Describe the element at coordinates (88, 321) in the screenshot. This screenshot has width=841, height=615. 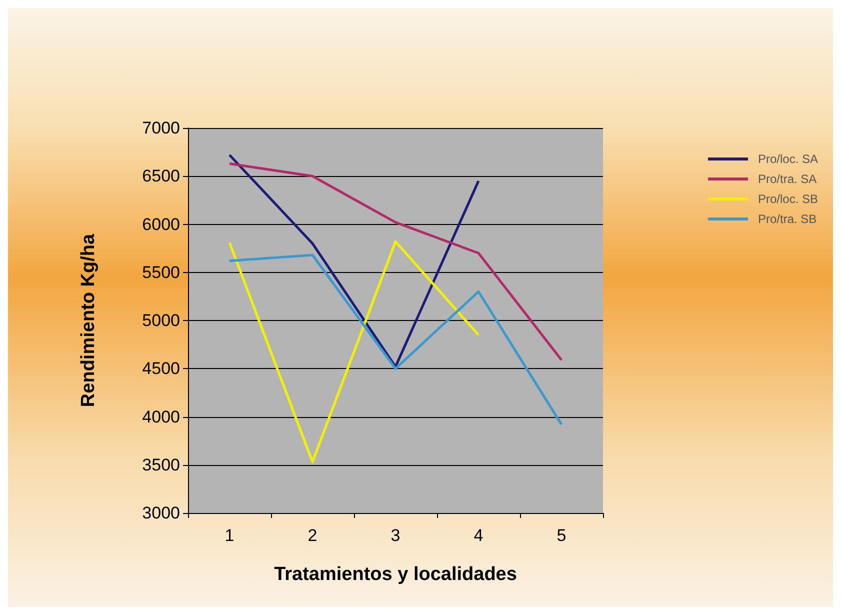
I see `y-axis-title: Rendimiento Kg/ha` at that location.